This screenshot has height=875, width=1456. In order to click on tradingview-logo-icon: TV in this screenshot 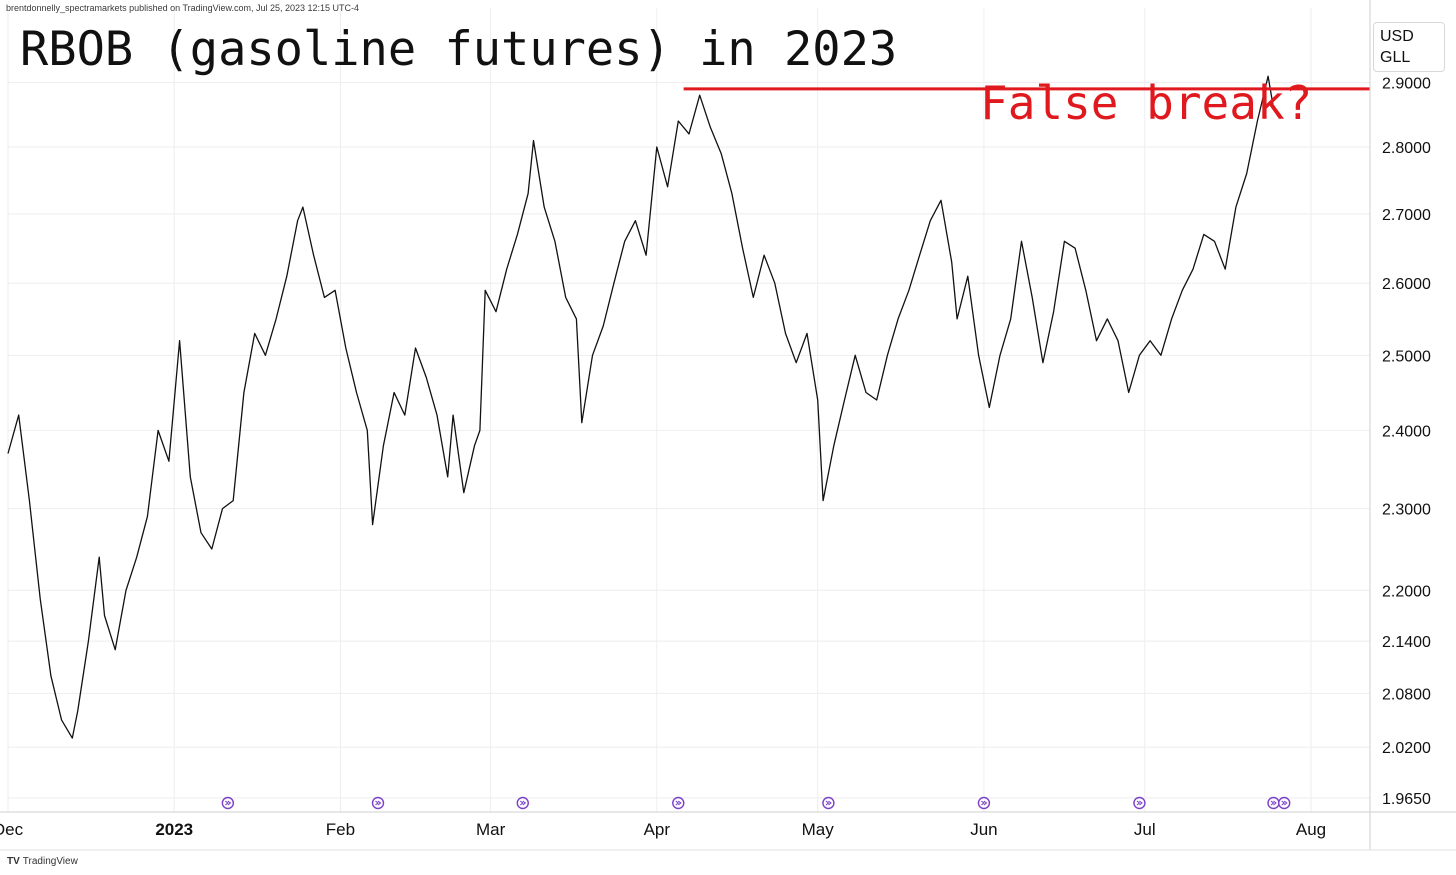, I will do `click(13, 861)`.